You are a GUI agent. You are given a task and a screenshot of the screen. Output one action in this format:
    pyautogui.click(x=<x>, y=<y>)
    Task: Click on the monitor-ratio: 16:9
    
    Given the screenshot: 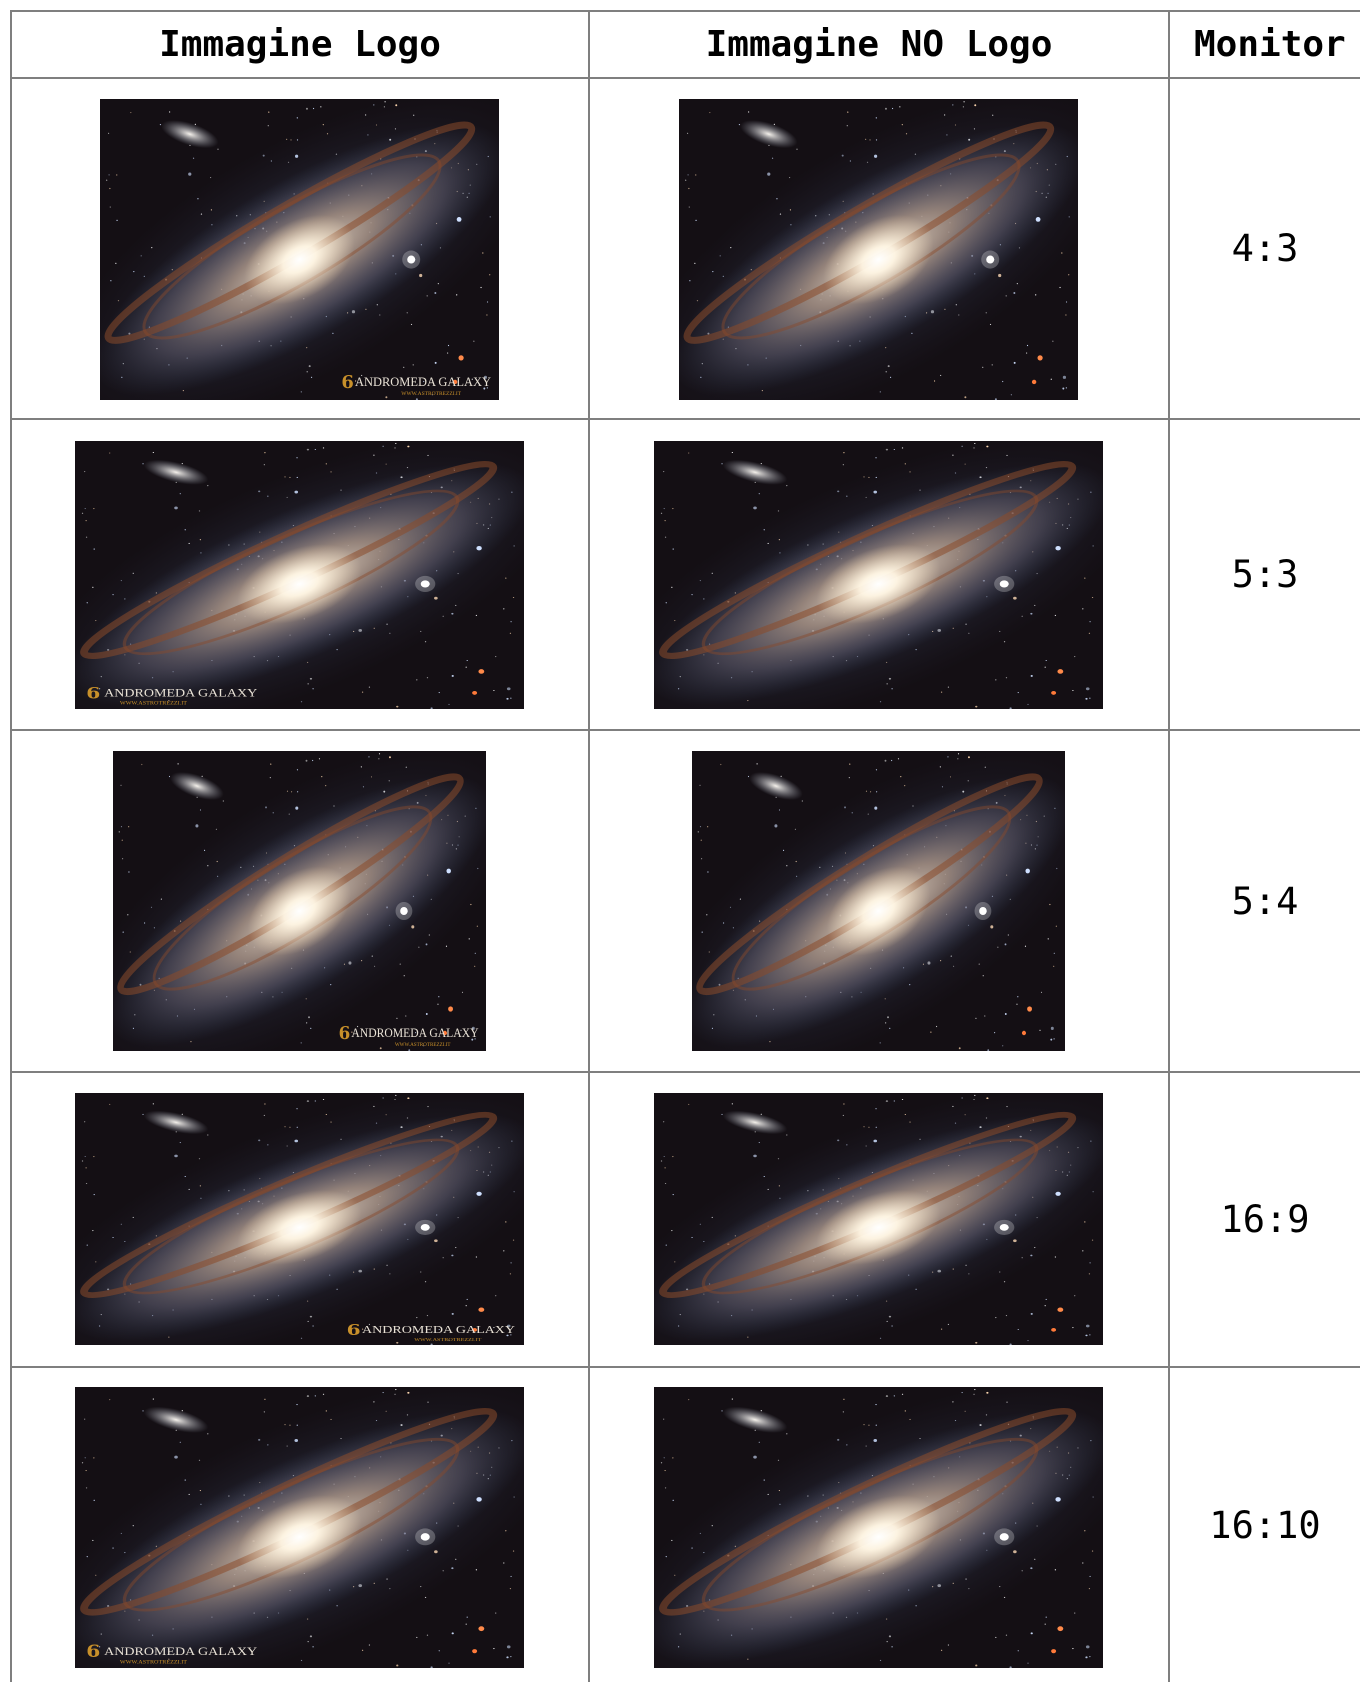 What is the action you would take?
    pyautogui.click(x=1265, y=1219)
    